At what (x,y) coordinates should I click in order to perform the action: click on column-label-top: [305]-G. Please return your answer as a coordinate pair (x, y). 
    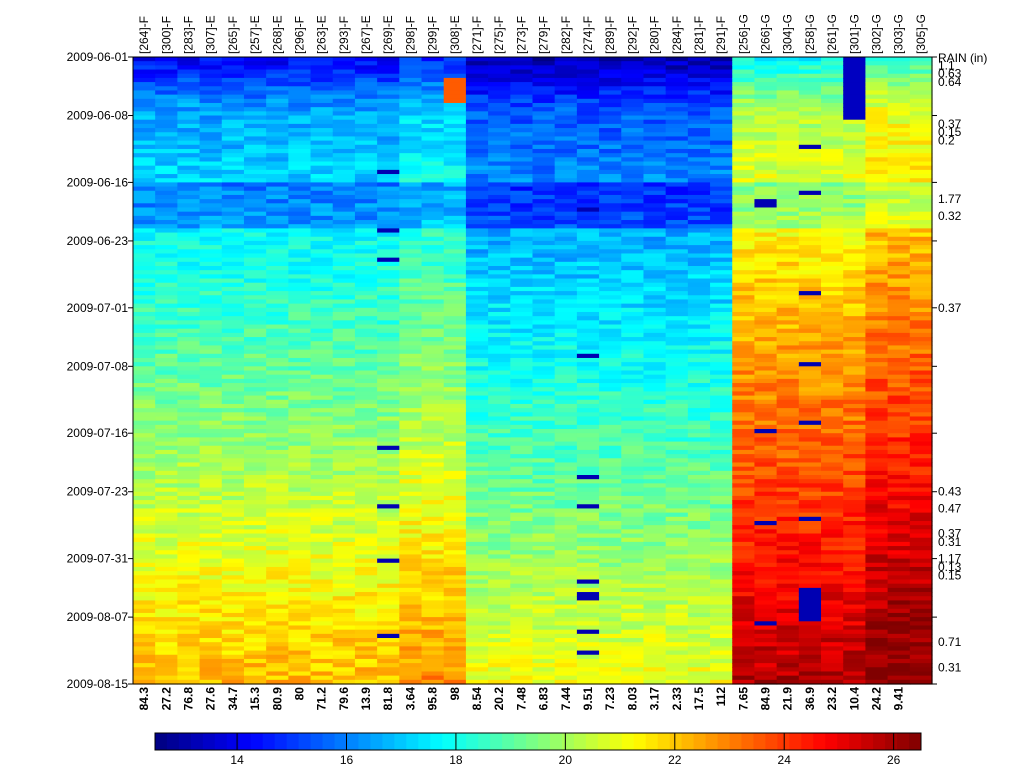
    Looking at the image, I should click on (921, 34).